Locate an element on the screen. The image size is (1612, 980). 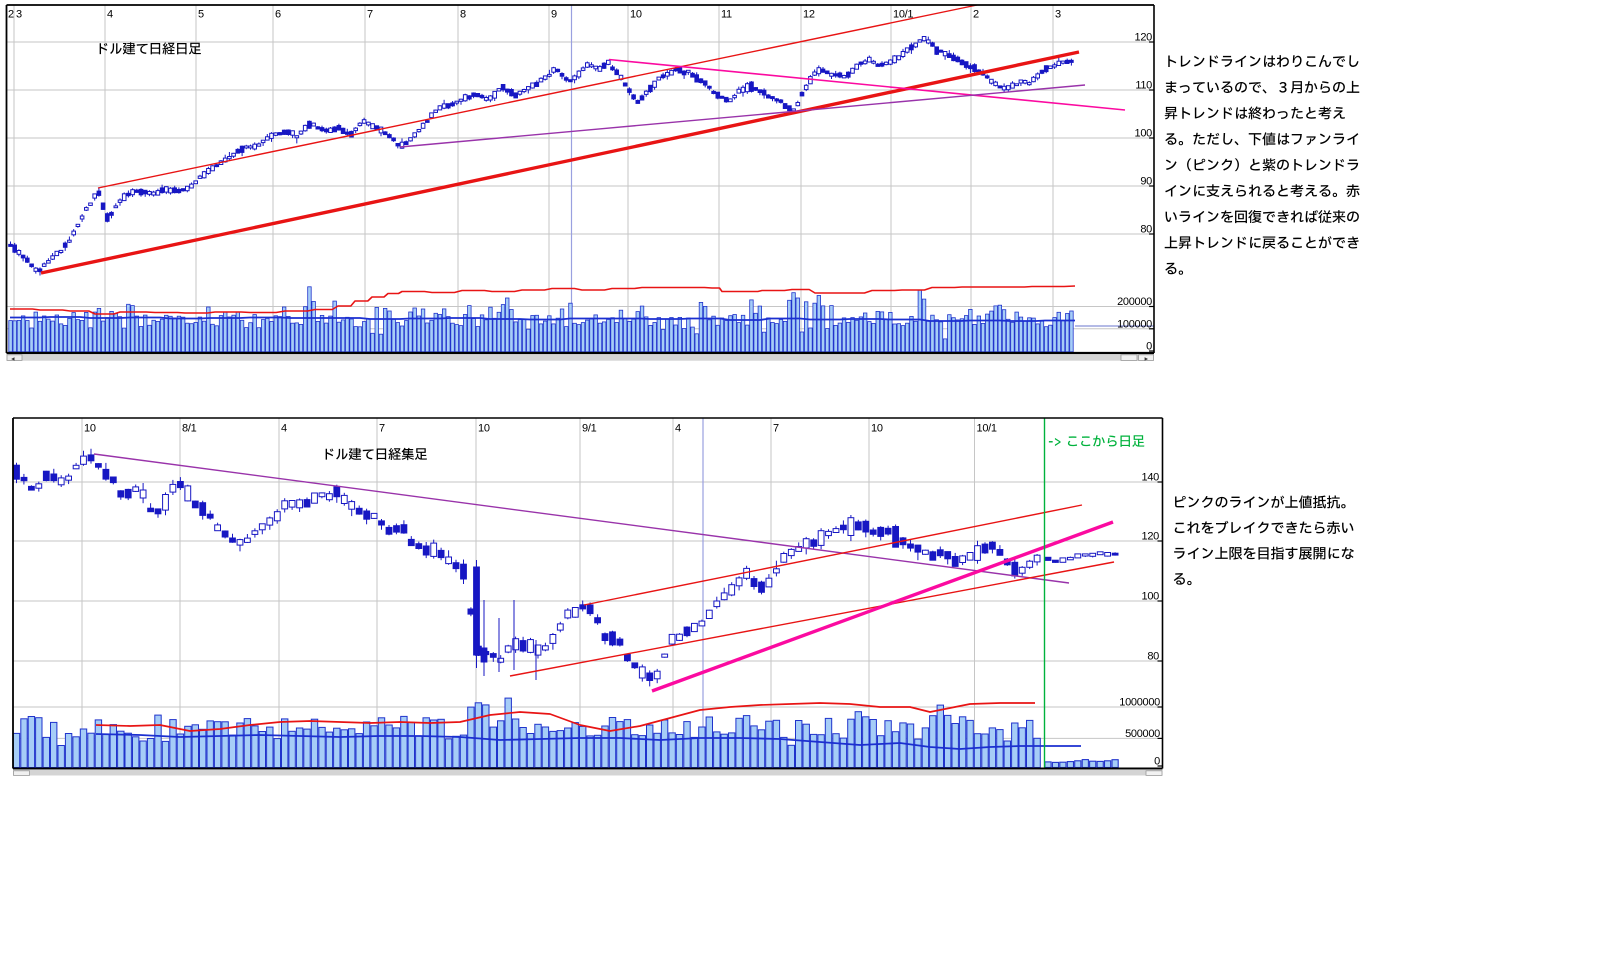
svg-text: 9/1 is located at coordinates (589, 429).